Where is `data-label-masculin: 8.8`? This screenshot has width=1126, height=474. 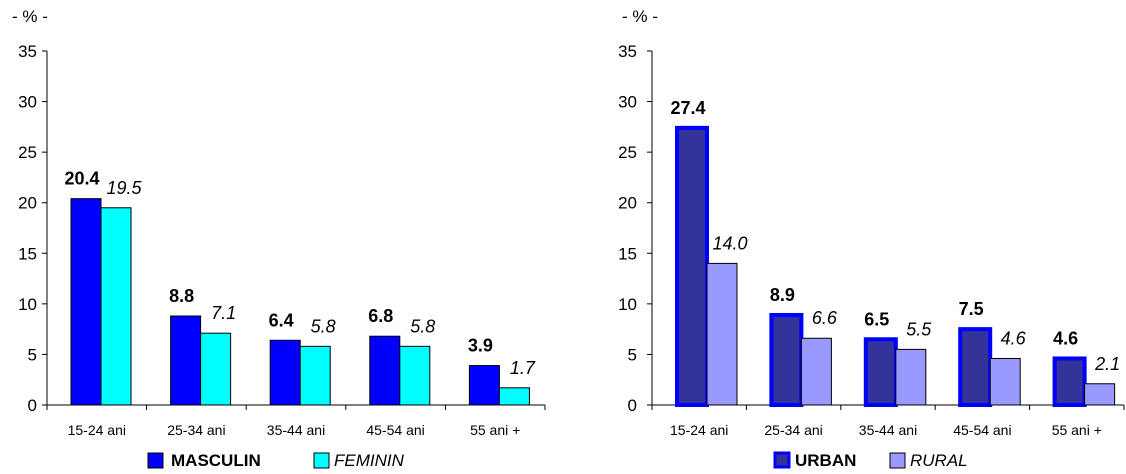
data-label-masculin: 8.8 is located at coordinates (181, 296).